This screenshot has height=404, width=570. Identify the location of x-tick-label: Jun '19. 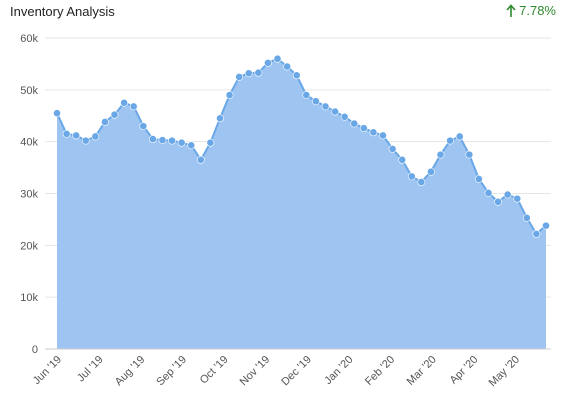
(47, 370).